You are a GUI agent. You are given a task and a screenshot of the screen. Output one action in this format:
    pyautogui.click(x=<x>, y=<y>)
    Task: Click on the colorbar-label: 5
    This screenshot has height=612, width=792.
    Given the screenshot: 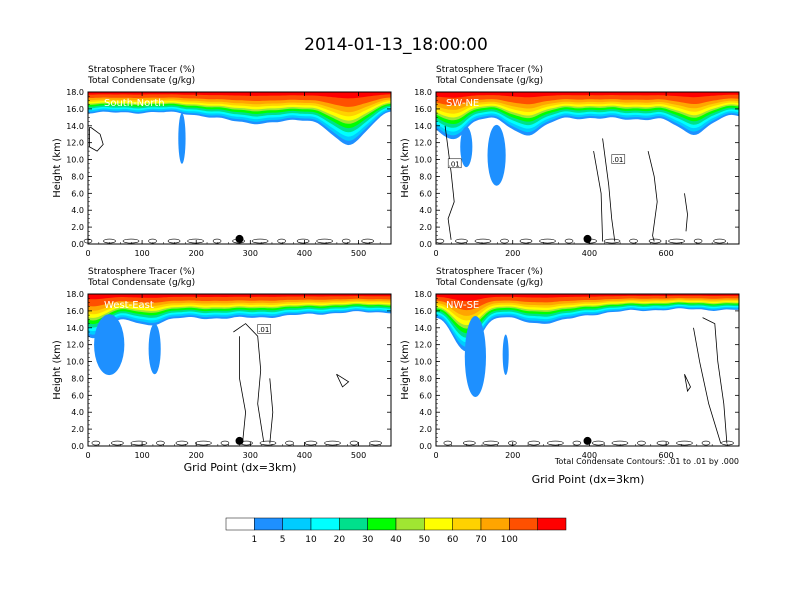 What is the action you would take?
    pyautogui.click(x=283, y=540)
    